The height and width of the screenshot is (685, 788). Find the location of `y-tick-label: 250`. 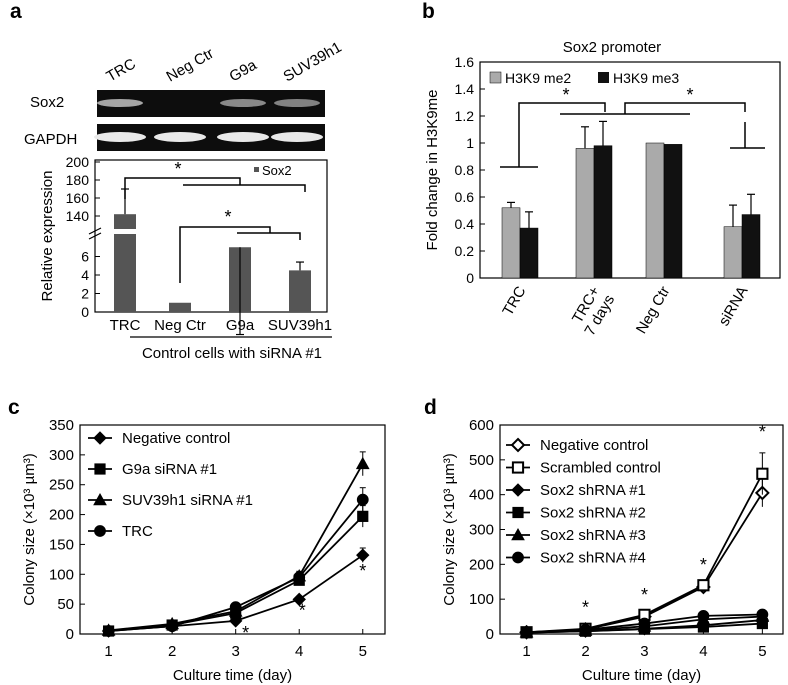

y-tick-label: 250 is located at coordinates (61, 485).